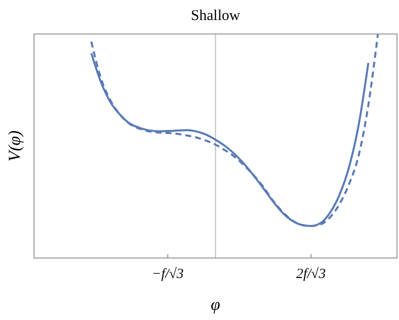  What do you see at coordinates (215, 16) in the screenshot?
I see `chart-title: Shallow` at bounding box center [215, 16].